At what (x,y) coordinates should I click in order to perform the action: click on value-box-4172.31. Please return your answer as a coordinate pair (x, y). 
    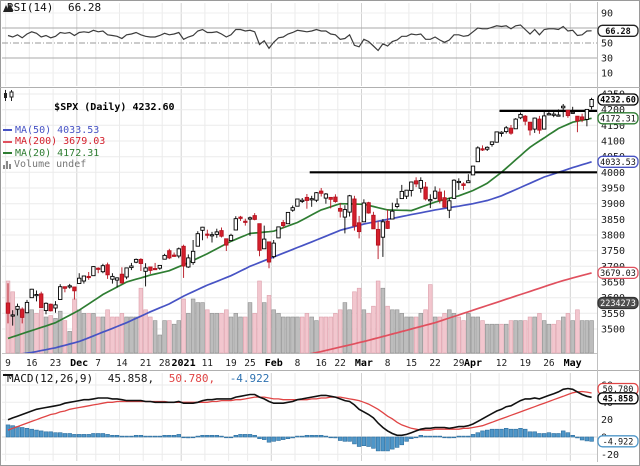
    Looking at the image, I should click on (618, 118).